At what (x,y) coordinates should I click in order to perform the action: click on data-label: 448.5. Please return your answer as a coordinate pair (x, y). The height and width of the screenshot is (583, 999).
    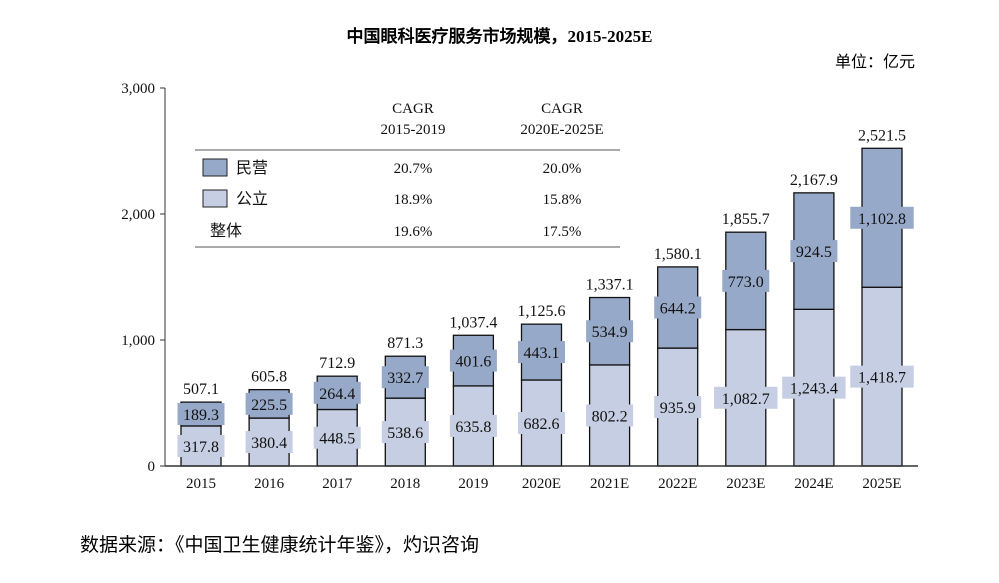
    Looking at the image, I should click on (337, 439).